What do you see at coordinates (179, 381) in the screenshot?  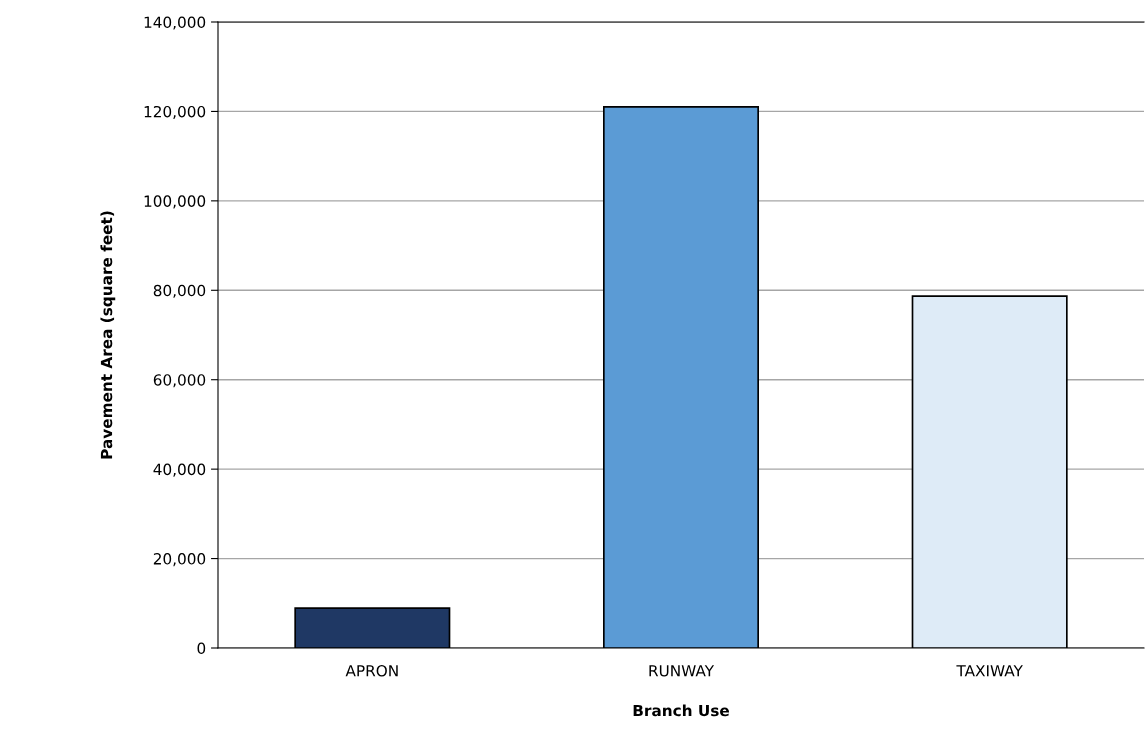 I see `y-tick-label: 60,000` at bounding box center [179, 381].